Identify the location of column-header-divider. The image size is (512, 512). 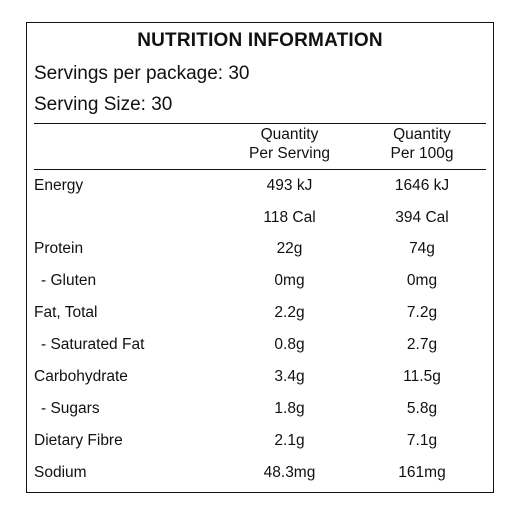
(260, 169).